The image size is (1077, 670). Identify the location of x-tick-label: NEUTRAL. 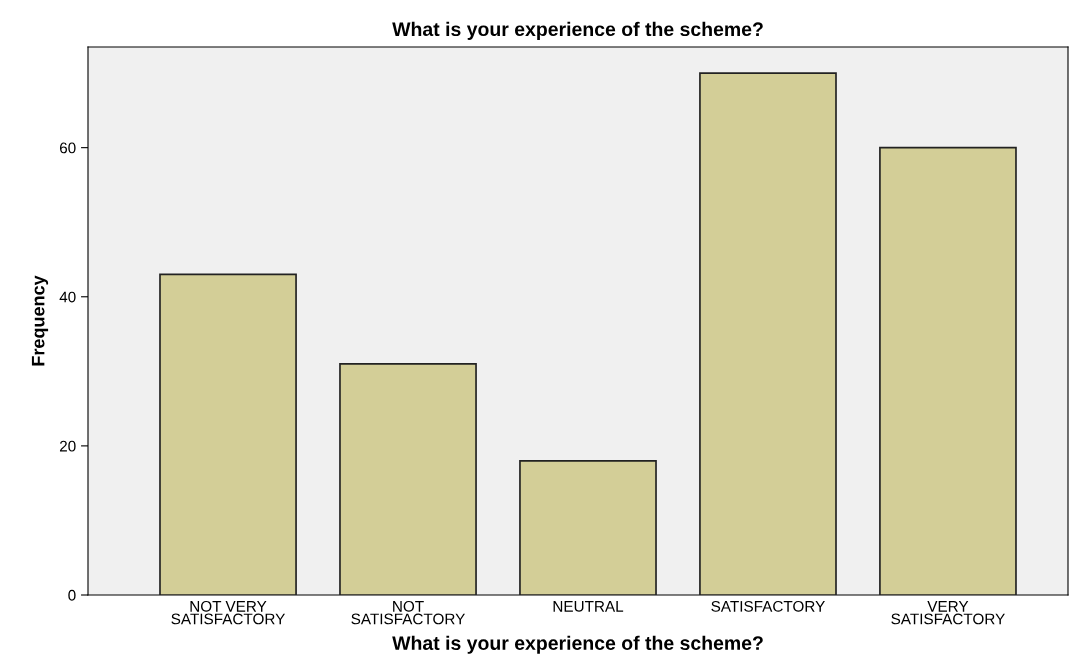
(588, 606).